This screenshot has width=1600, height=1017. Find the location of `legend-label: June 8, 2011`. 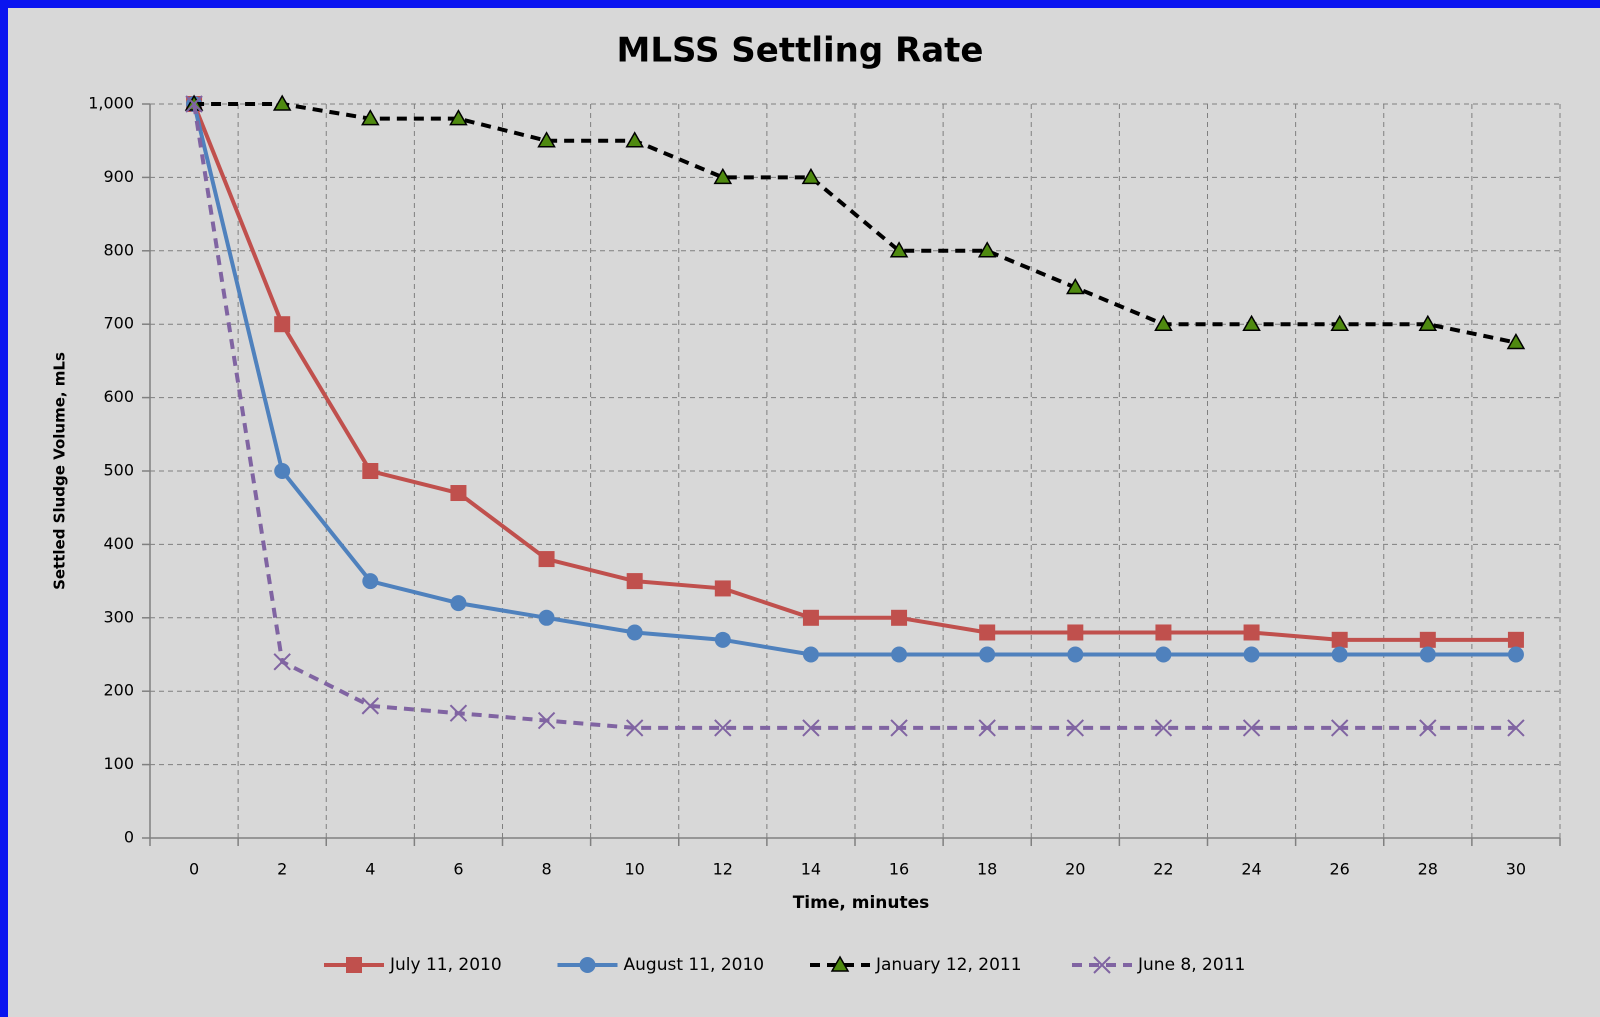

legend-label: June 8, 2011 is located at coordinates (1191, 965).